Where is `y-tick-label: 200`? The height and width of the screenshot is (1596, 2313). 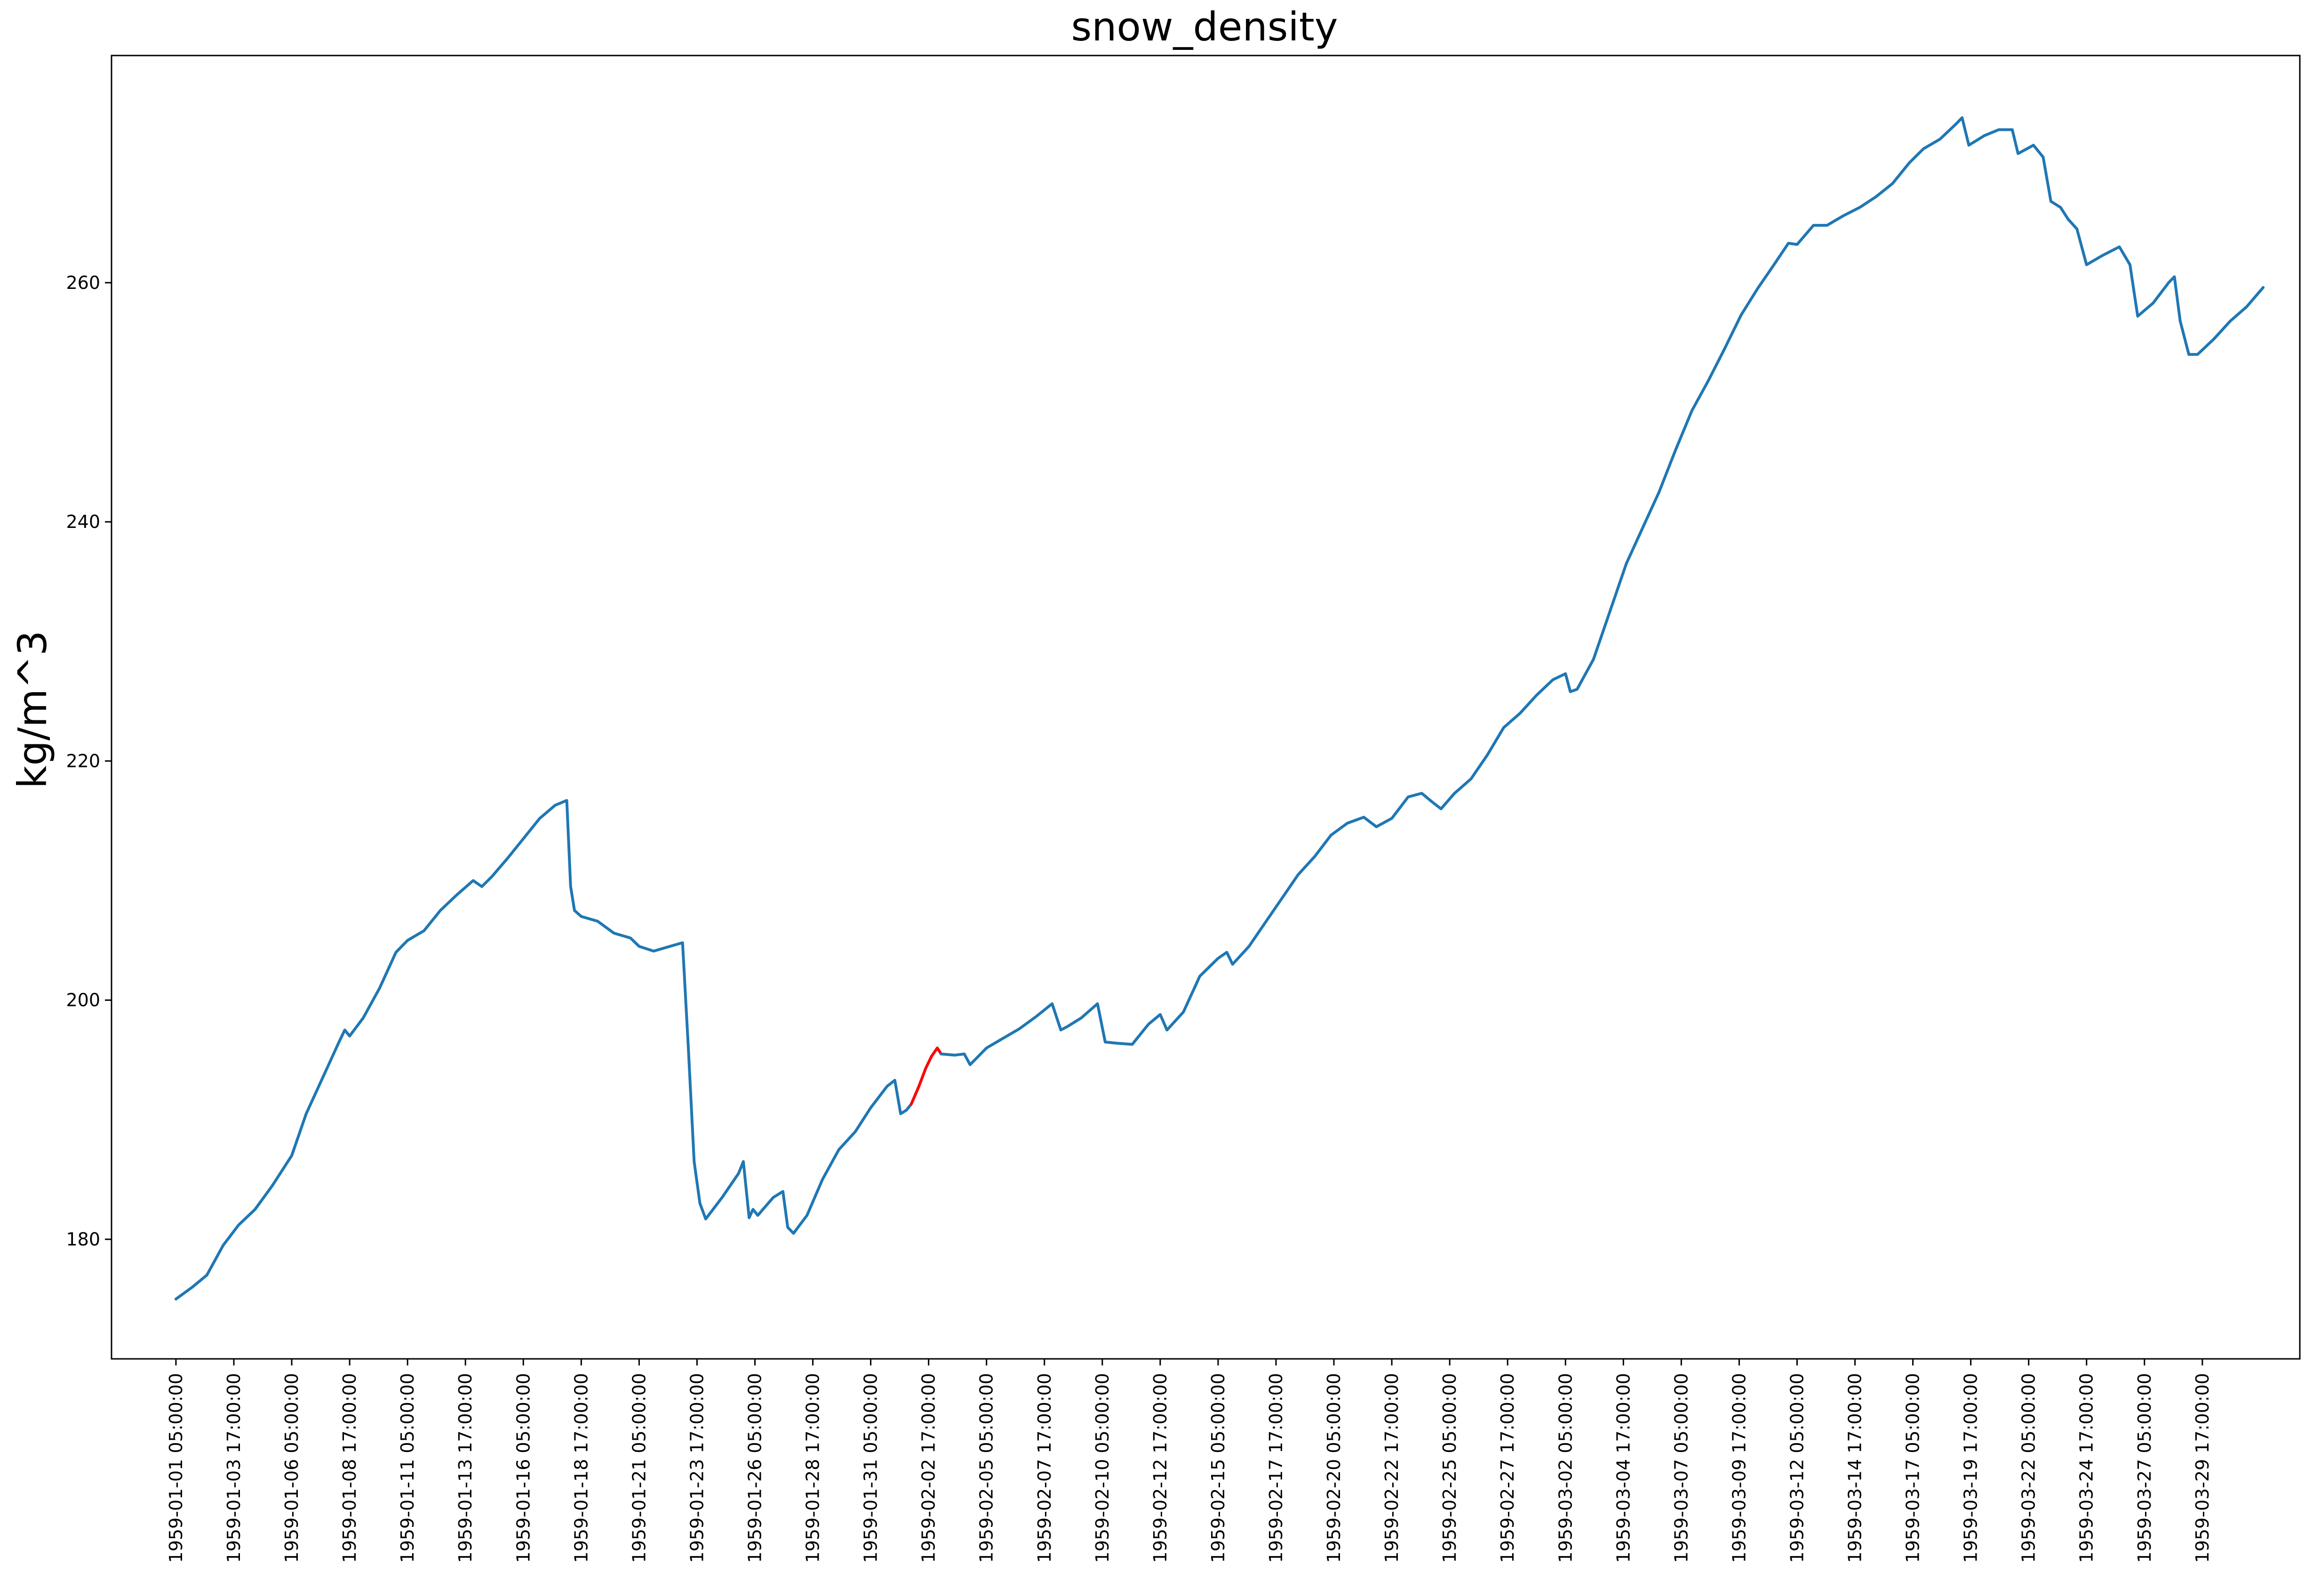 y-tick-label: 200 is located at coordinates (83, 1000).